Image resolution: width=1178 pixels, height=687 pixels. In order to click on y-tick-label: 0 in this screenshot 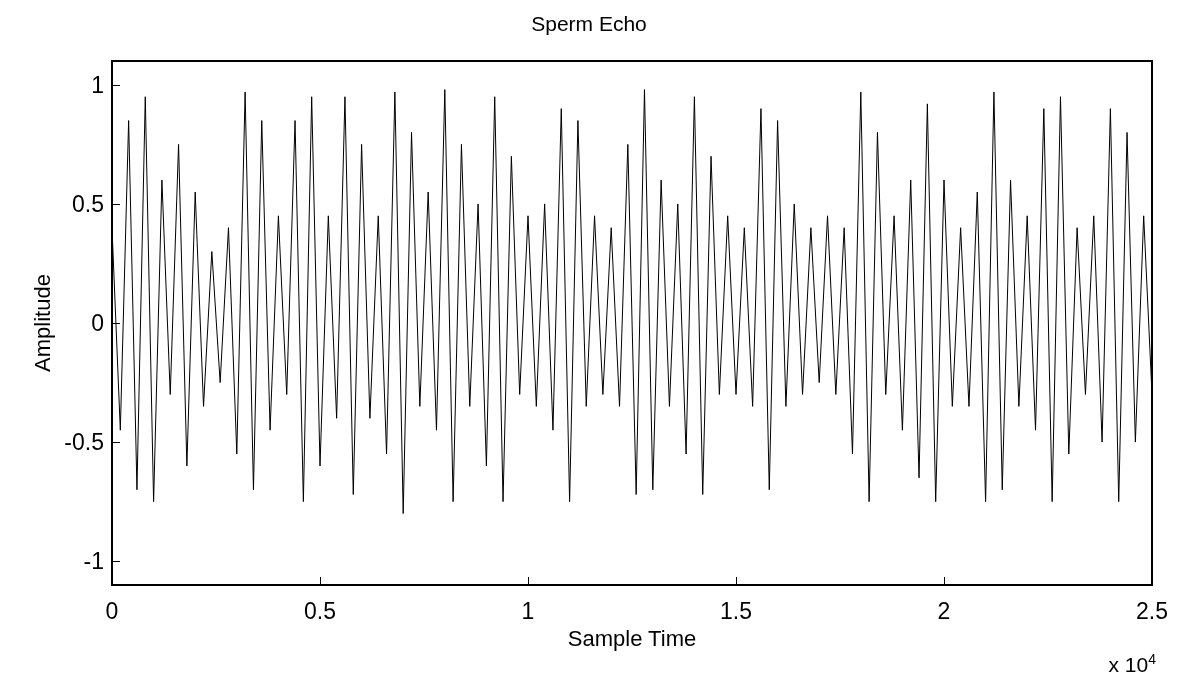, I will do `click(97, 323)`.